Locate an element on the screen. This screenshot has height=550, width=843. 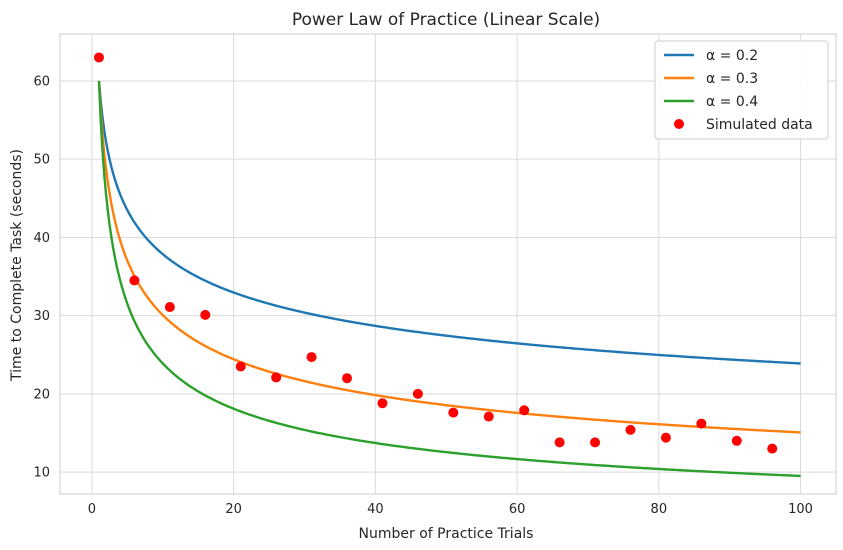
y-axis-label: Time to Complete Task (seconds) is located at coordinates (17, 265).